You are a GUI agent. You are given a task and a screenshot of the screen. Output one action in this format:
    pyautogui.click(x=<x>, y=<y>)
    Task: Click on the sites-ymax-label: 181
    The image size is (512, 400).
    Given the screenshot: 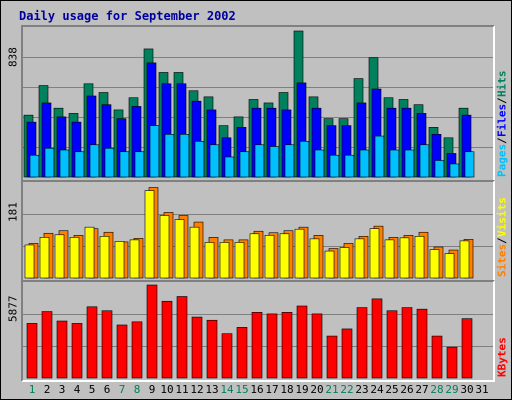 What is the action you would take?
    pyautogui.click(x=13, y=212)
    